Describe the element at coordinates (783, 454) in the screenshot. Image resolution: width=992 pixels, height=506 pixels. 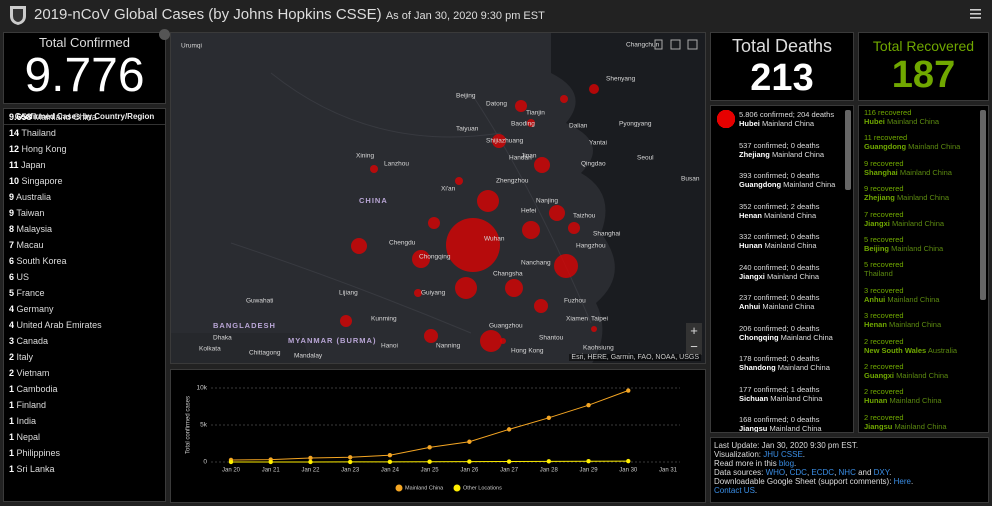
I see `link: JHU CSSE` at that location.